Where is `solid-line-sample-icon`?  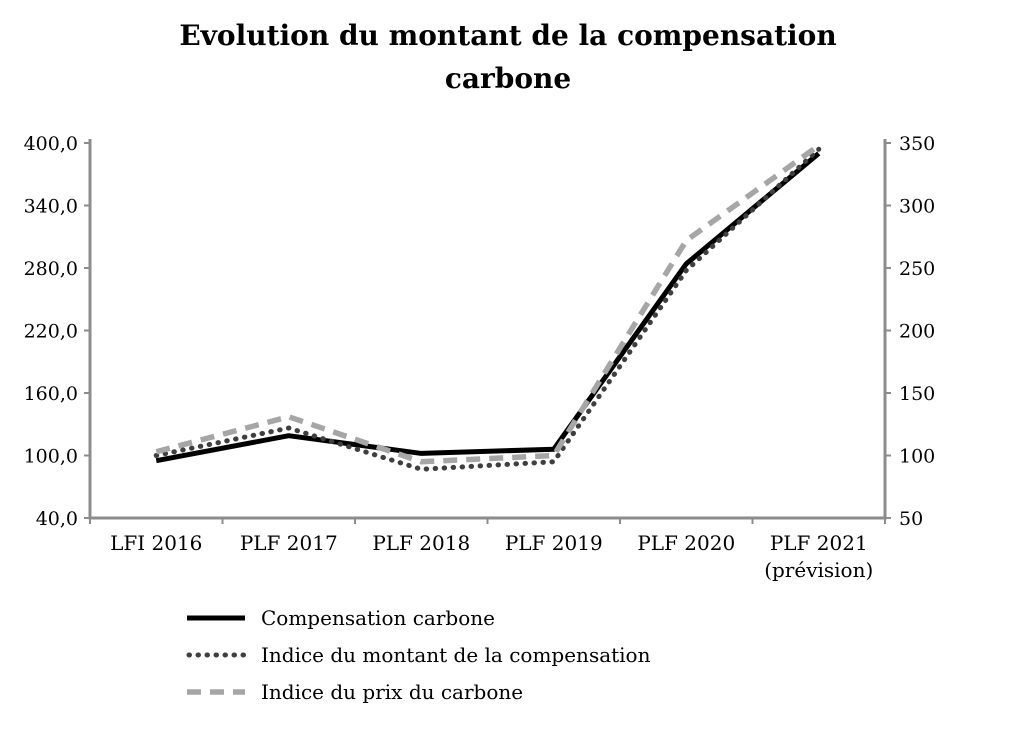 solid-line-sample-icon is located at coordinates (216, 617).